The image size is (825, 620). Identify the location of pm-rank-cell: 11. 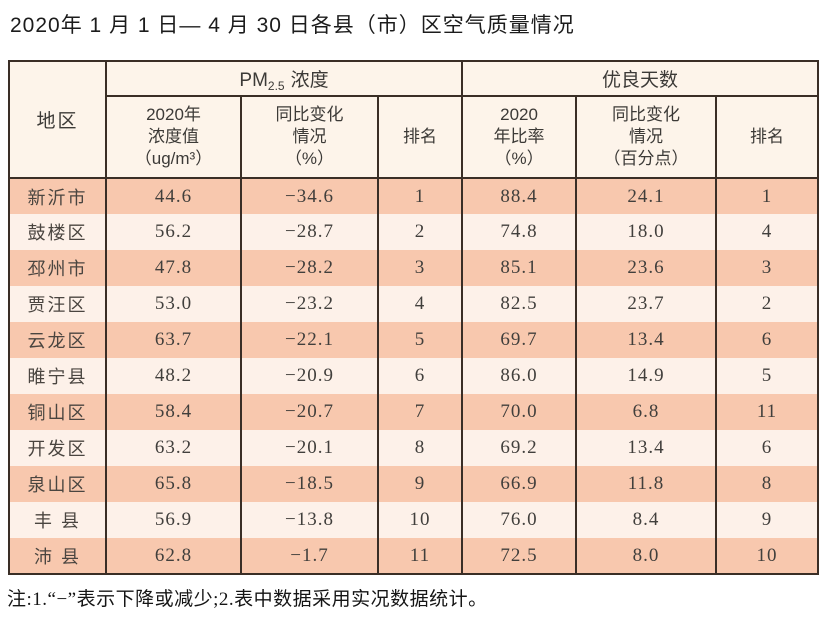
(420, 556).